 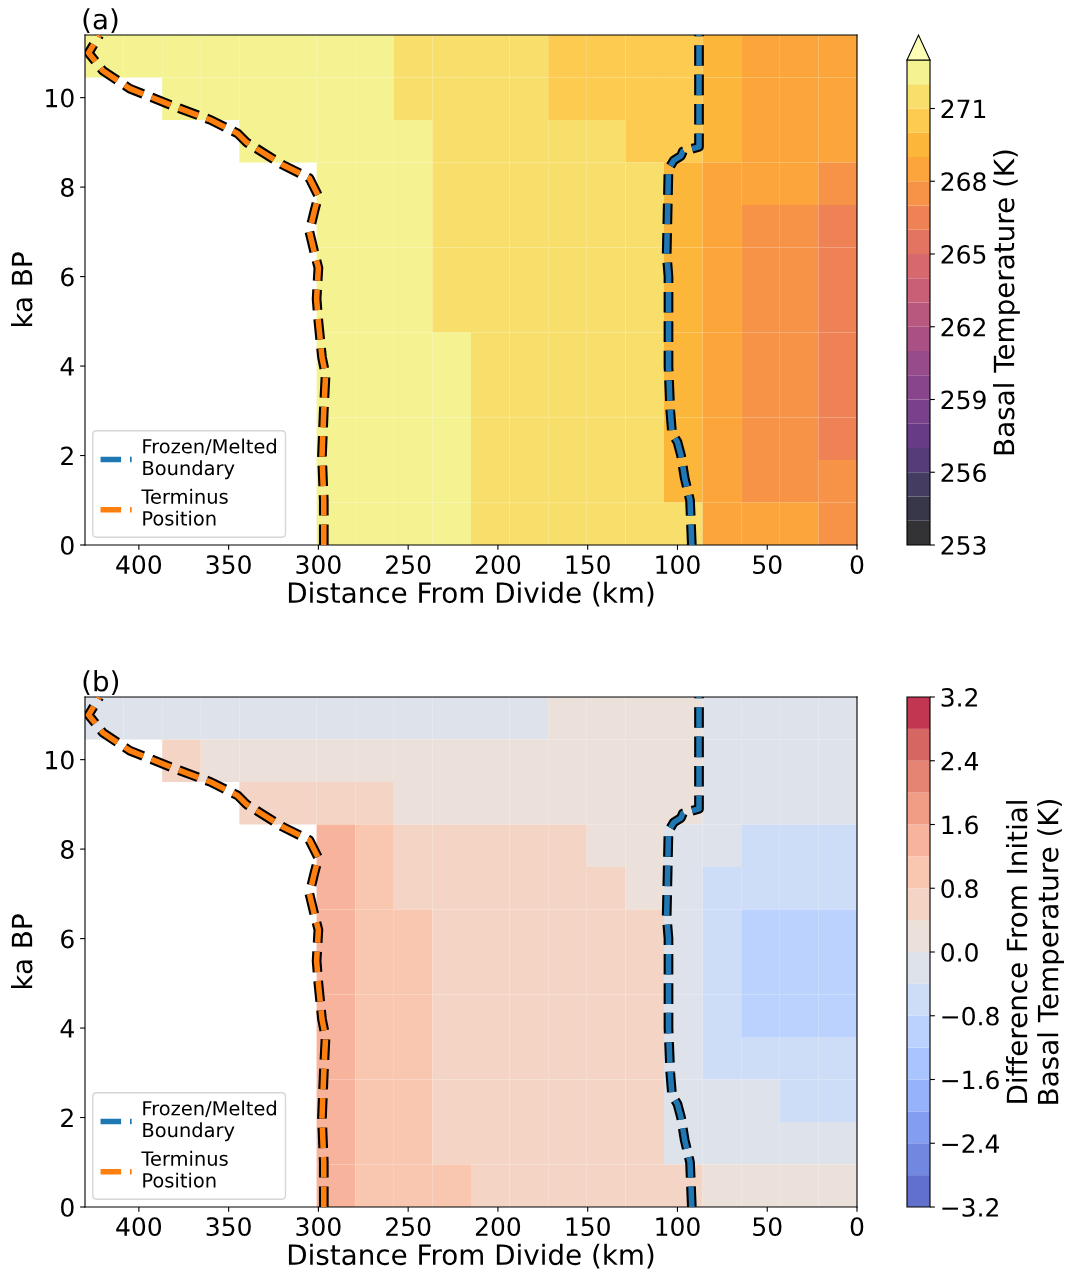 What do you see at coordinates (960, 825) in the screenshot?
I see `color-bar-label: 1.6` at bounding box center [960, 825].